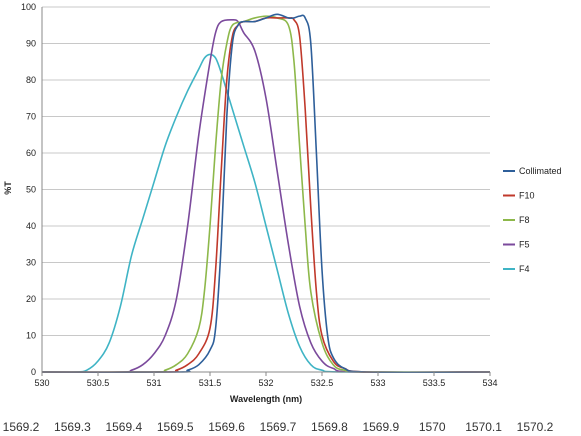  I want to click on legend-label-f10: F10, so click(527, 196).